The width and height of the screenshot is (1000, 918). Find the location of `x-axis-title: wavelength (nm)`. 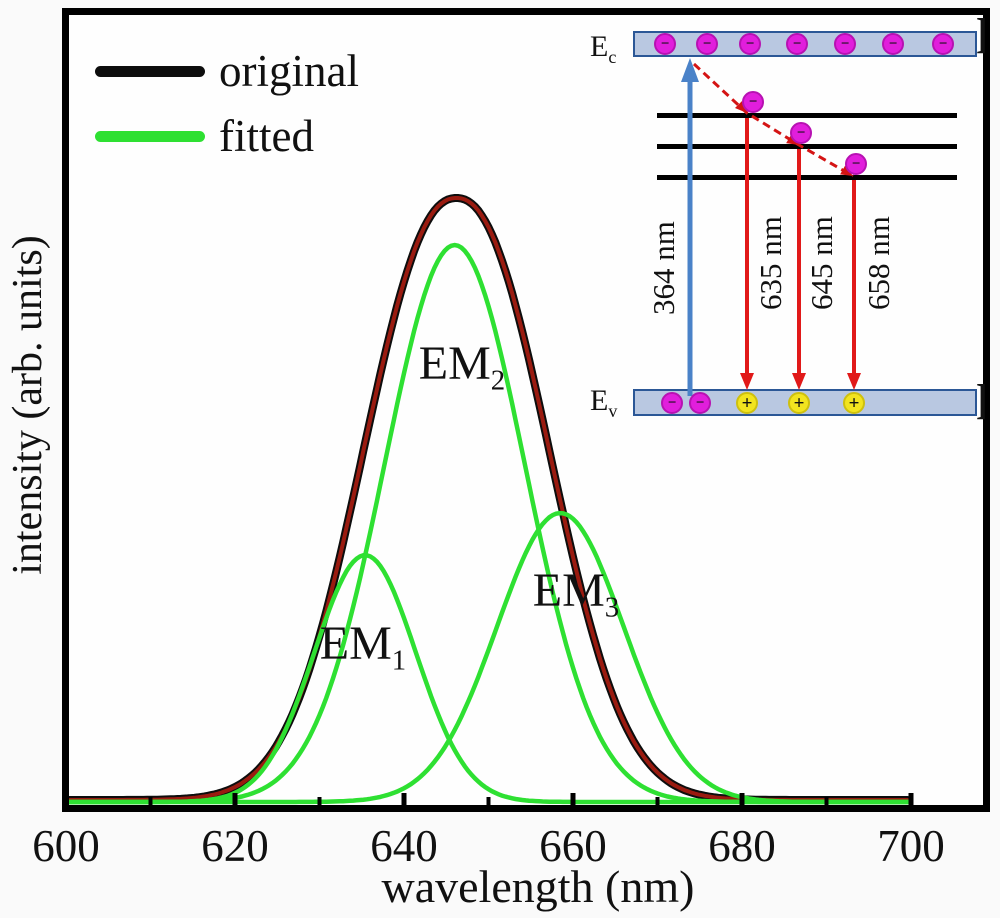

x-axis-title: wavelength (nm) is located at coordinates (538, 886).